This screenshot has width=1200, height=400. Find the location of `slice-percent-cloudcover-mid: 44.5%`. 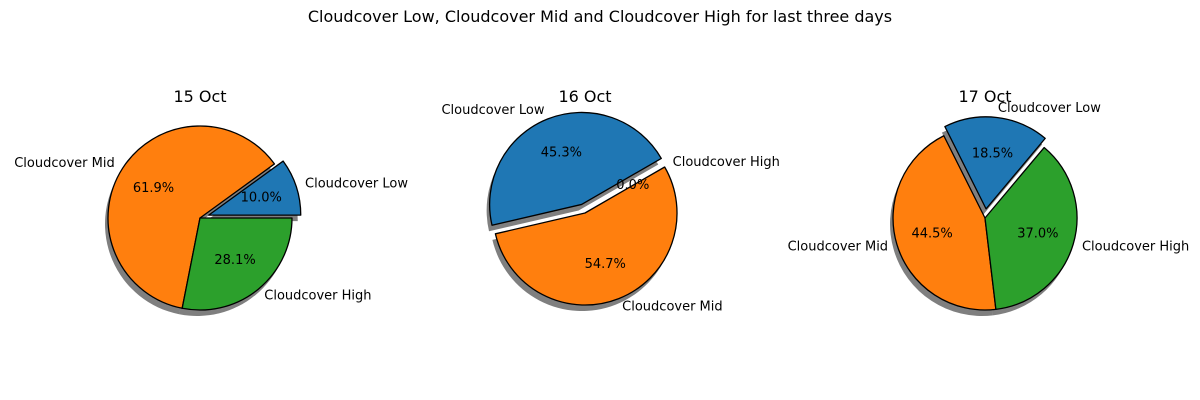

slice-percent-cloudcover-mid: 44.5% is located at coordinates (931, 233).